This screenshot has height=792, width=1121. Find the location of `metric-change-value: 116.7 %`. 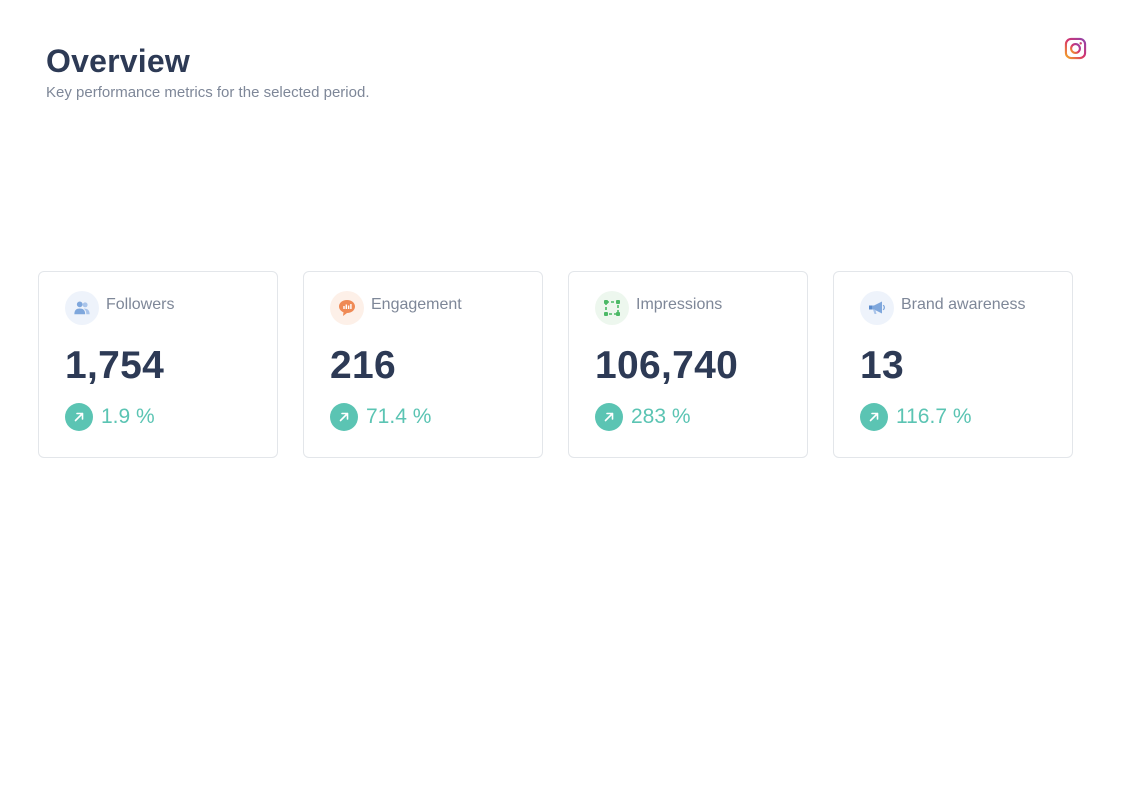

metric-change-value: 116.7 % is located at coordinates (934, 416).